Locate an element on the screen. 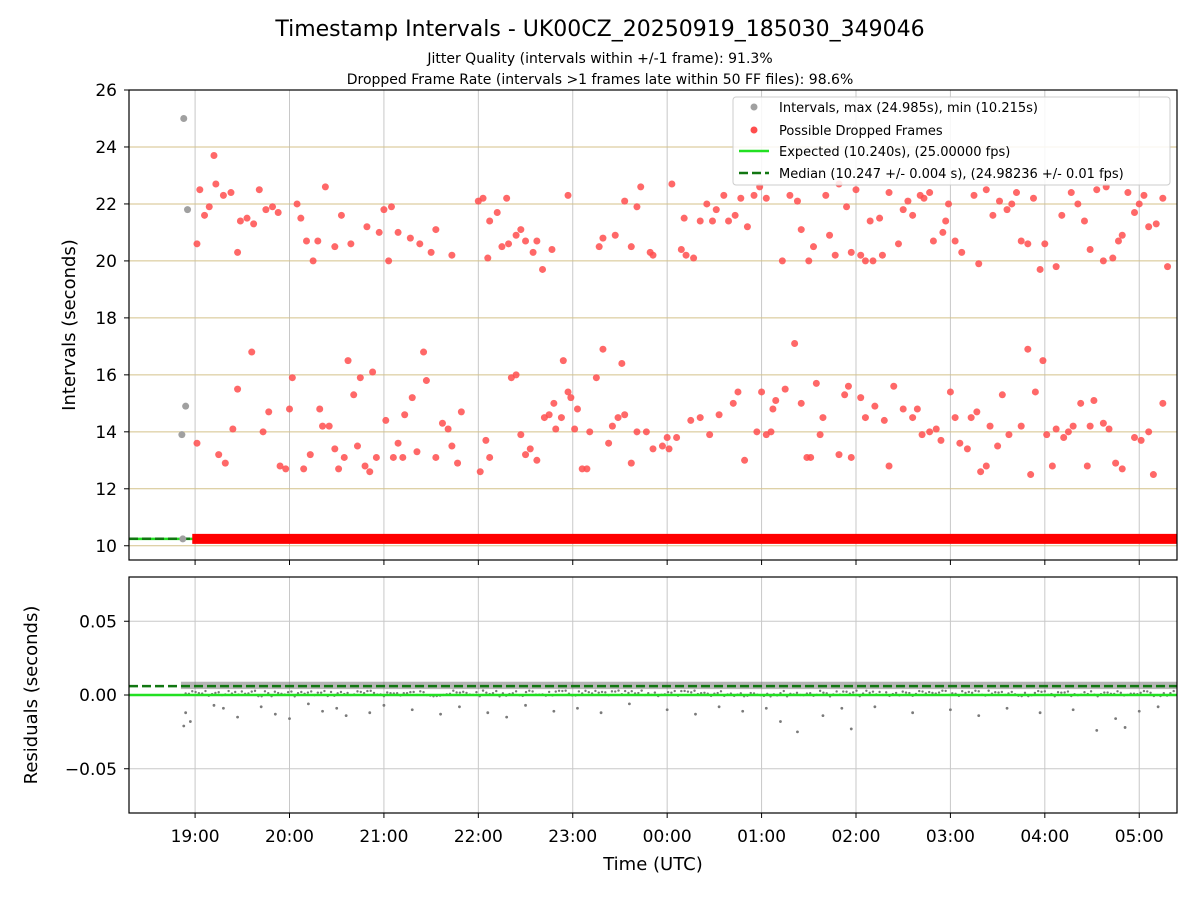 Image resolution: width=1200 pixels, height=904 pixels. x-tick-label: 20:00 is located at coordinates (289, 837).